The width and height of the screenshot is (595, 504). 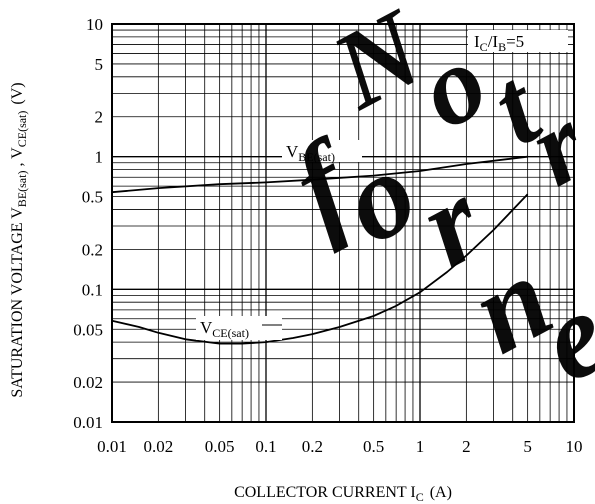 I want to click on x-axis-title: COLLECTOR CURRENT IC (A), so click(x=343, y=494).